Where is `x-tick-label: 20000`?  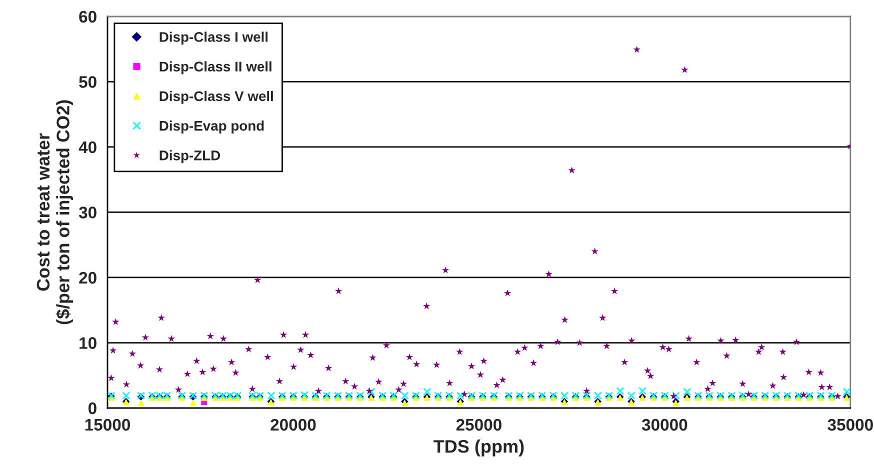
x-tick-label: 20000 is located at coordinates (293, 424).